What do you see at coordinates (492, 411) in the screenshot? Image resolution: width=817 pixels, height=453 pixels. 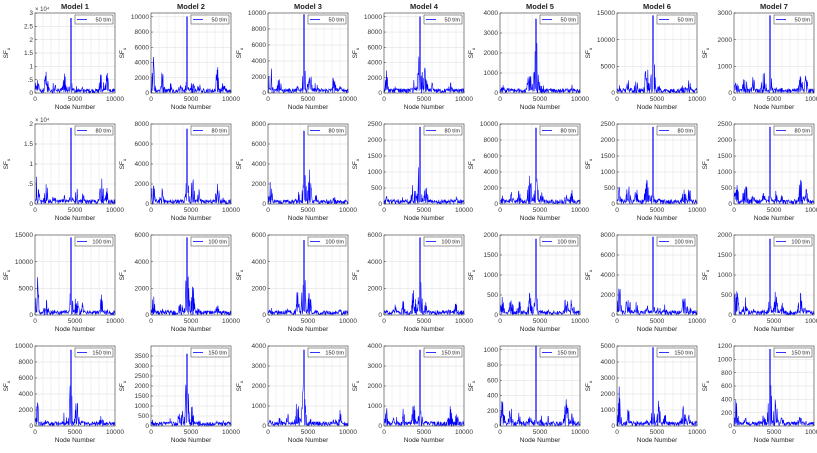 I see `y-tick-label: 200` at bounding box center [492, 411].